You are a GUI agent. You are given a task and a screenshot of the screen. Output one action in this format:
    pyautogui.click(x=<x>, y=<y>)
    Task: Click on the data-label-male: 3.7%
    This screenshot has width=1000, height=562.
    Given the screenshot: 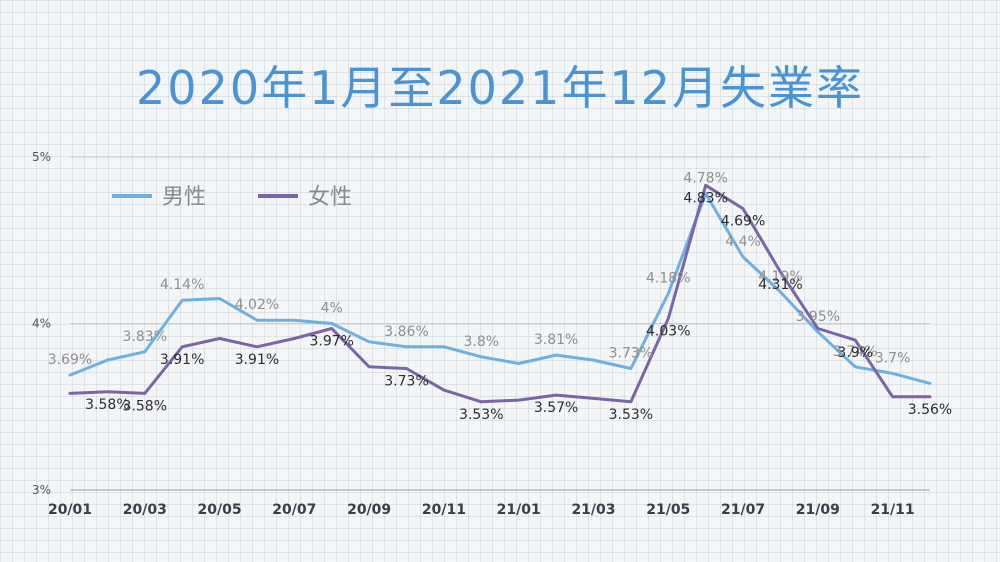 What is the action you would take?
    pyautogui.click(x=893, y=358)
    